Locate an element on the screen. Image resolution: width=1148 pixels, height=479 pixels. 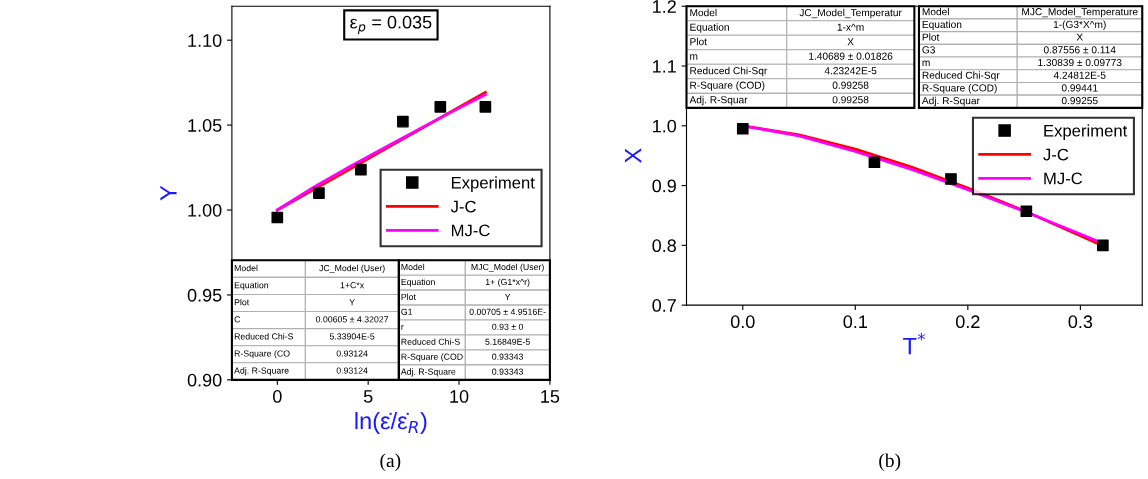
annotation: ε$_{p}$ = 0.035 is located at coordinates (391, 24).